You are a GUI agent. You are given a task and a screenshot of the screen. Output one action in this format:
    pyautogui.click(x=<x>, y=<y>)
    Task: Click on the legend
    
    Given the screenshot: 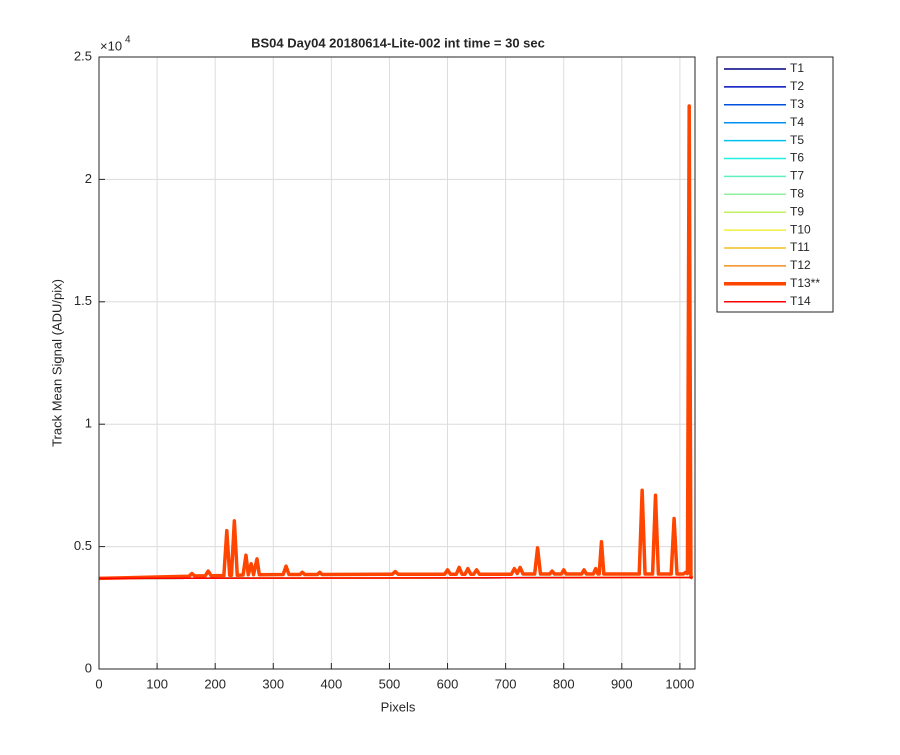 What is the action you would take?
    pyautogui.click(x=775, y=184)
    